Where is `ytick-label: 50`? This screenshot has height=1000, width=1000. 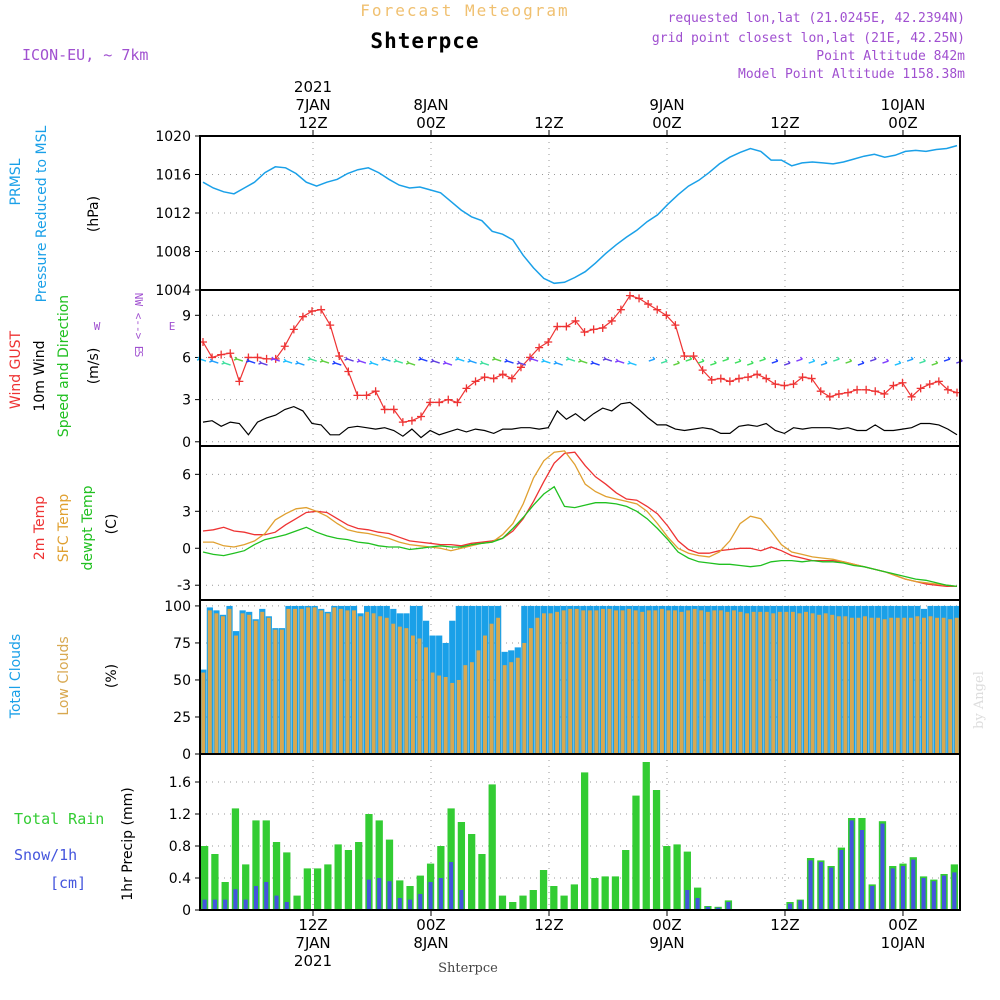
ytick-label: 50 is located at coordinates (182, 681).